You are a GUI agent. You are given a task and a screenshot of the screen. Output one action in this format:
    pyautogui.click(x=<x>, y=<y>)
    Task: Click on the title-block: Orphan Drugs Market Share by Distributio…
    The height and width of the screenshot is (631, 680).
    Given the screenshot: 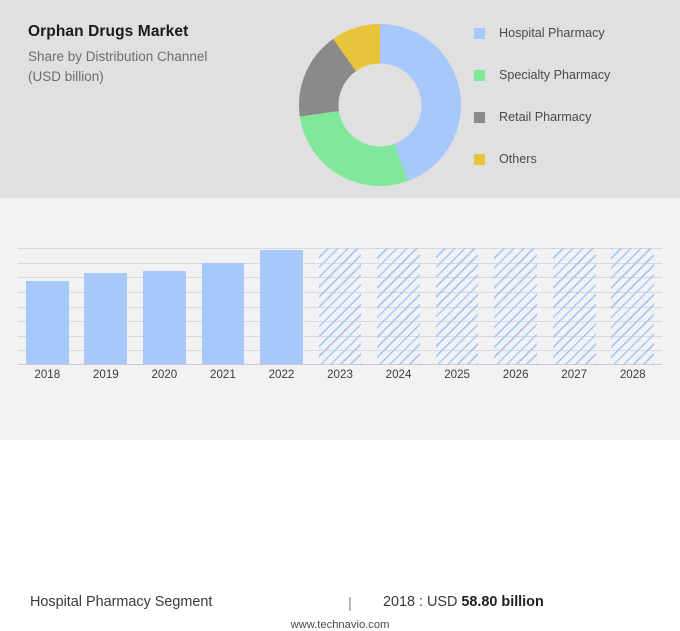 What is the action you would take?
    pyautogui.click(x=158, y=54)
    